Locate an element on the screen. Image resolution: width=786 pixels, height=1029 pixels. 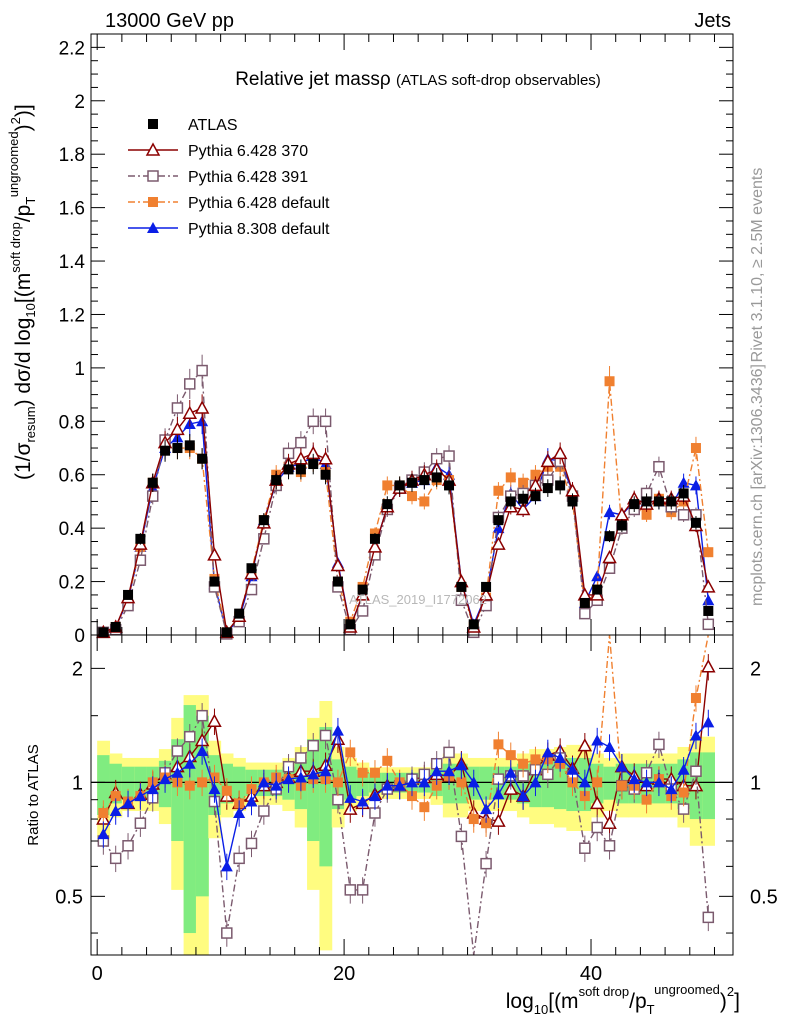
header-process: Jets is located at coordinates (712, 21).